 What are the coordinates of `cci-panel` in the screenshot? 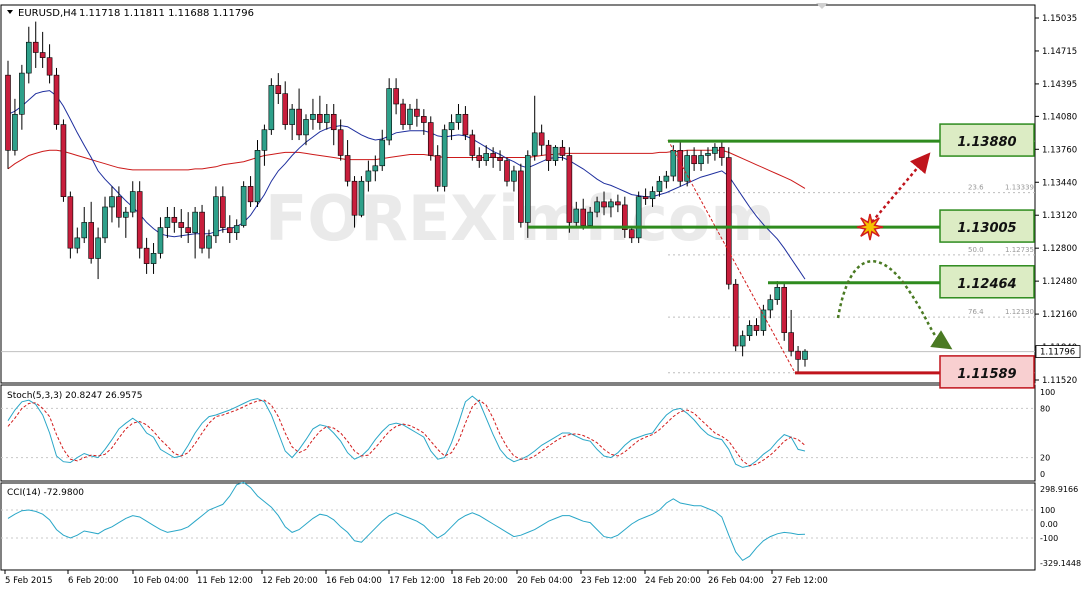 It's located at (518, 526).